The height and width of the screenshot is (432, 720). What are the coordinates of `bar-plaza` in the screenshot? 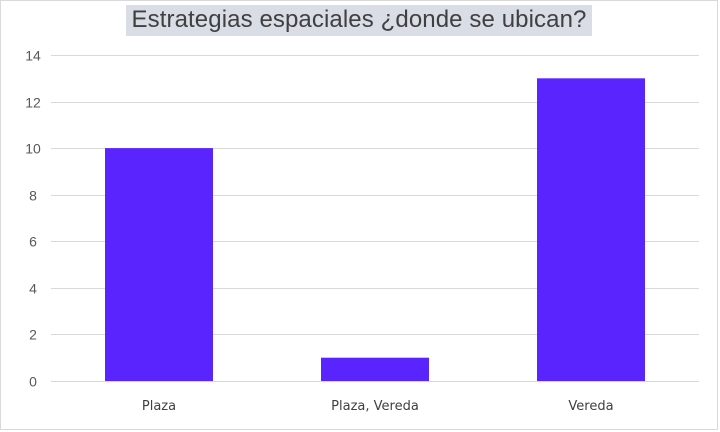 It's located at (159, 264).